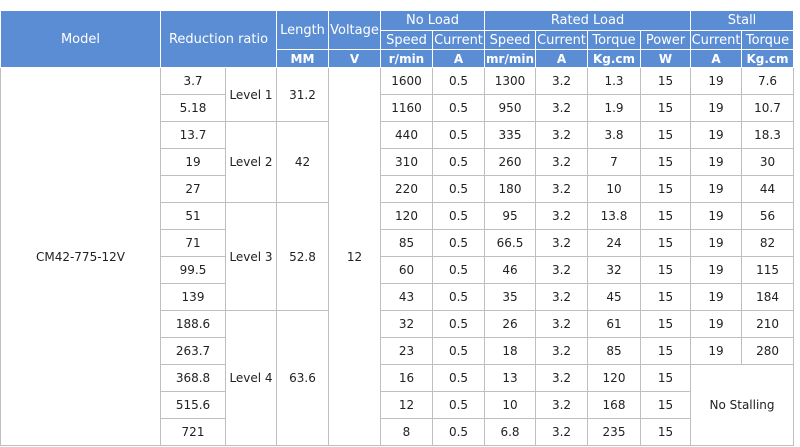  I want to click on value-cell: 18, so click(510, 351).